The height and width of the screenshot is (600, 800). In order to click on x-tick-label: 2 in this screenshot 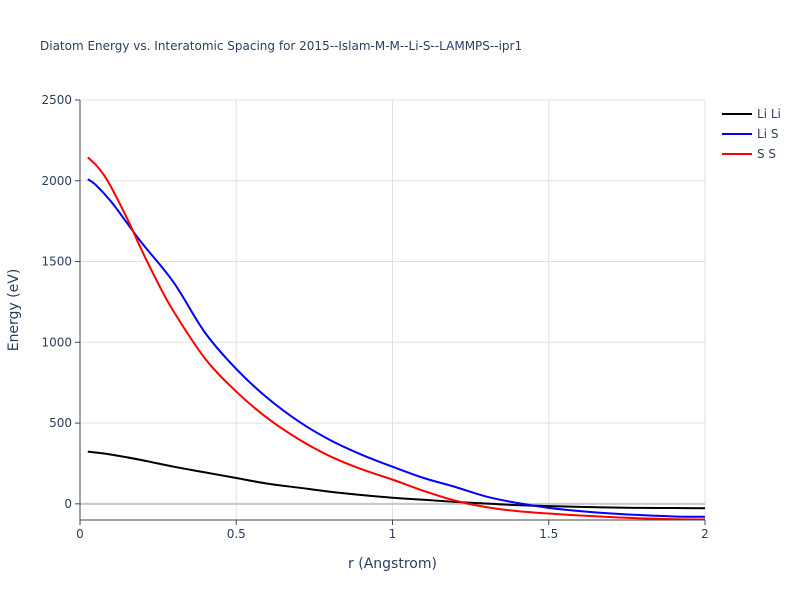, I will do `click(705, 534)`.